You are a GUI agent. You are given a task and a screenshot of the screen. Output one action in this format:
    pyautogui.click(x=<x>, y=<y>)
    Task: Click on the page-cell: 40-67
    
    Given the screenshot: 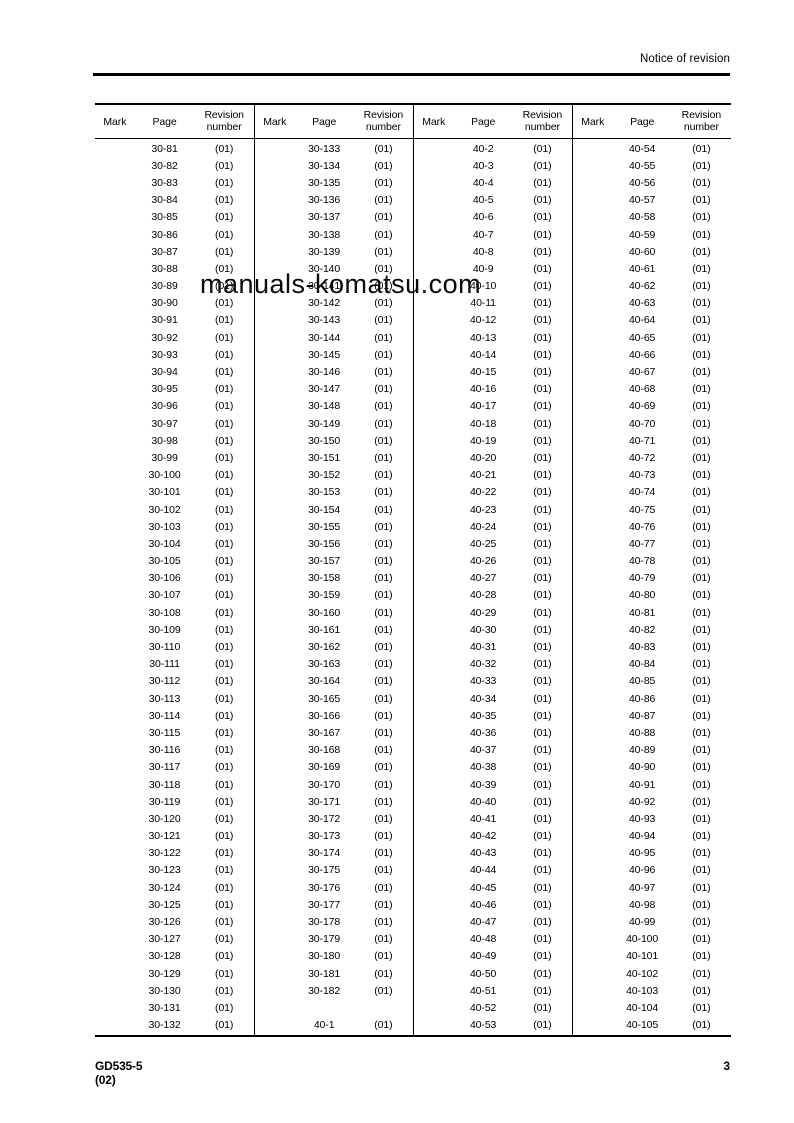 What is the action you would take?
    pyautogui.click(x=642, y=372)
    